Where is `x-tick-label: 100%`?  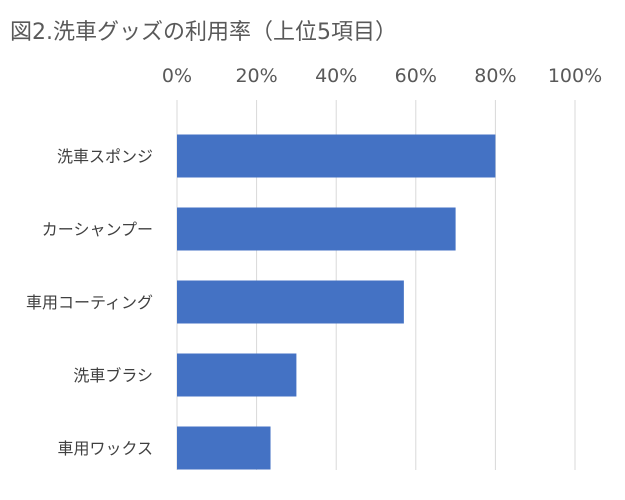
x-tick-label: 100% is located at coordinates (575, 76).